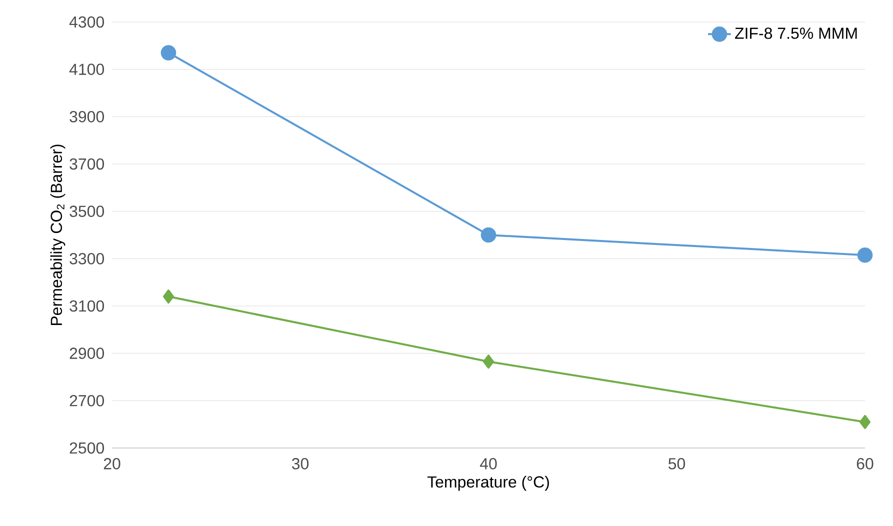 The image size is (893, 526). Describe the element at coordinates (87, 164) in the screenshot. I see `y-tick-label: 3700` at that location.